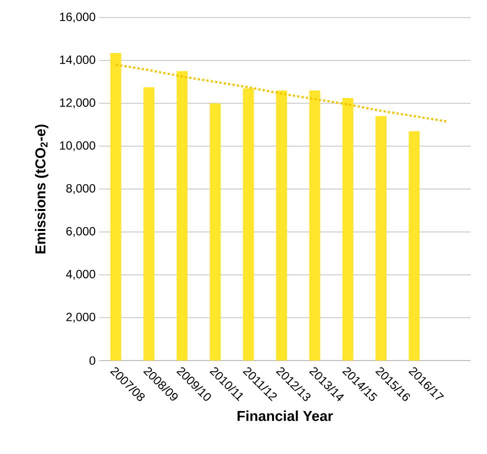 Image resolution: width=487 pixels, height=454 pixels. What do you see at coordinates (78, 103) in the screenshot?
I see `y-tick-label: 12,000` at bounding box center [78, 103].